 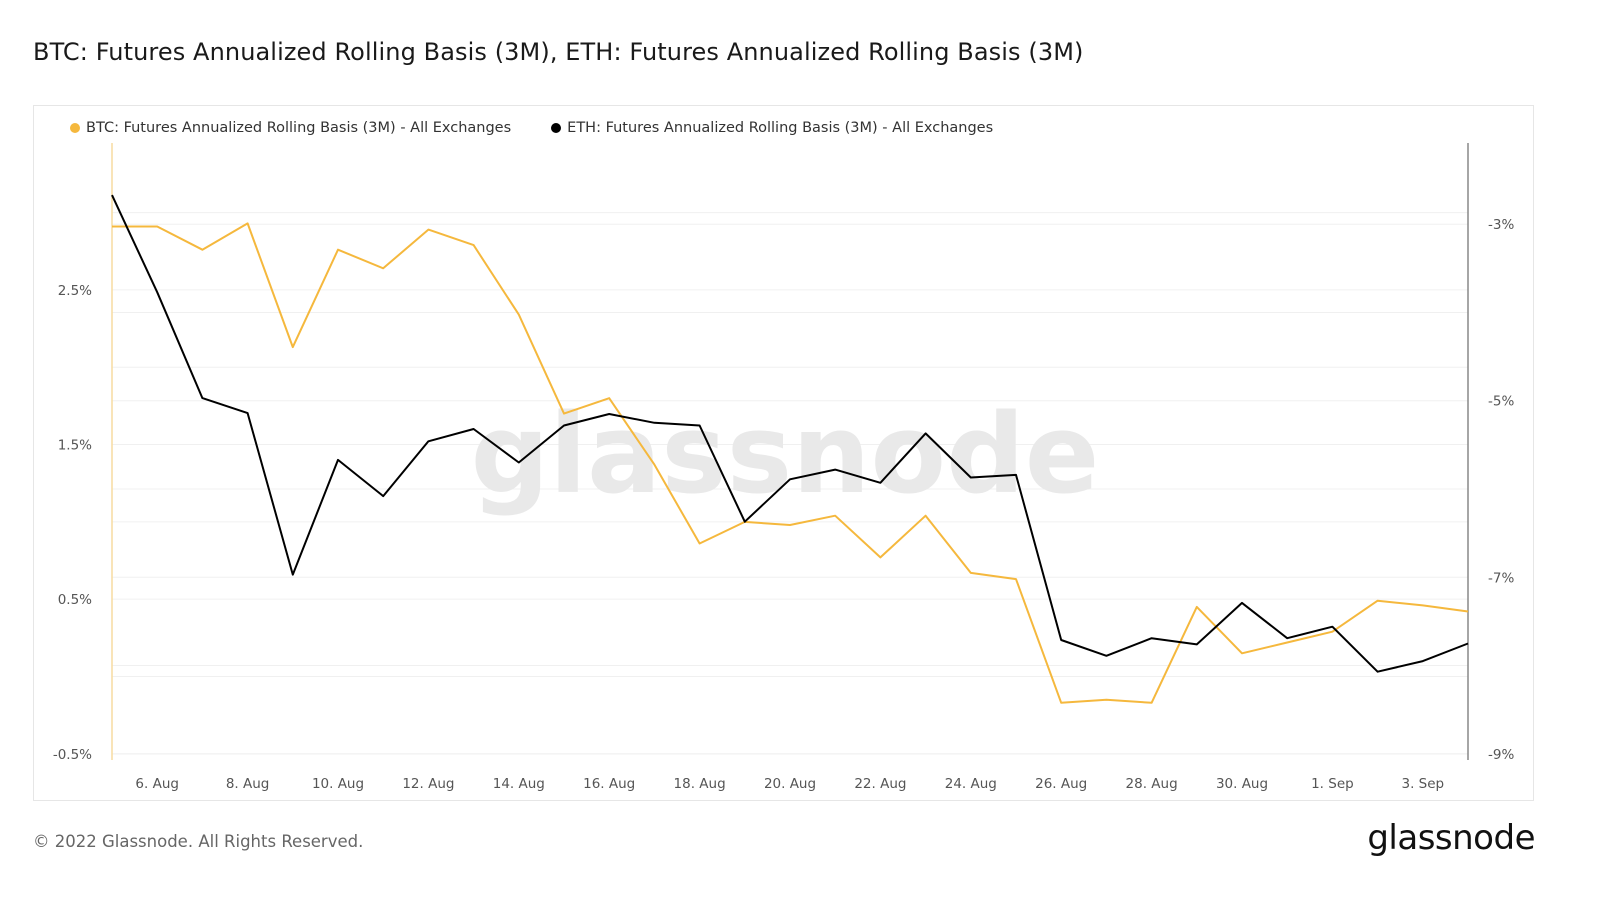 What do you see at coordinates (1501, 402) in the screenshot?
I see `right-tick-label: -5%` at bounding box center [1501, 402].